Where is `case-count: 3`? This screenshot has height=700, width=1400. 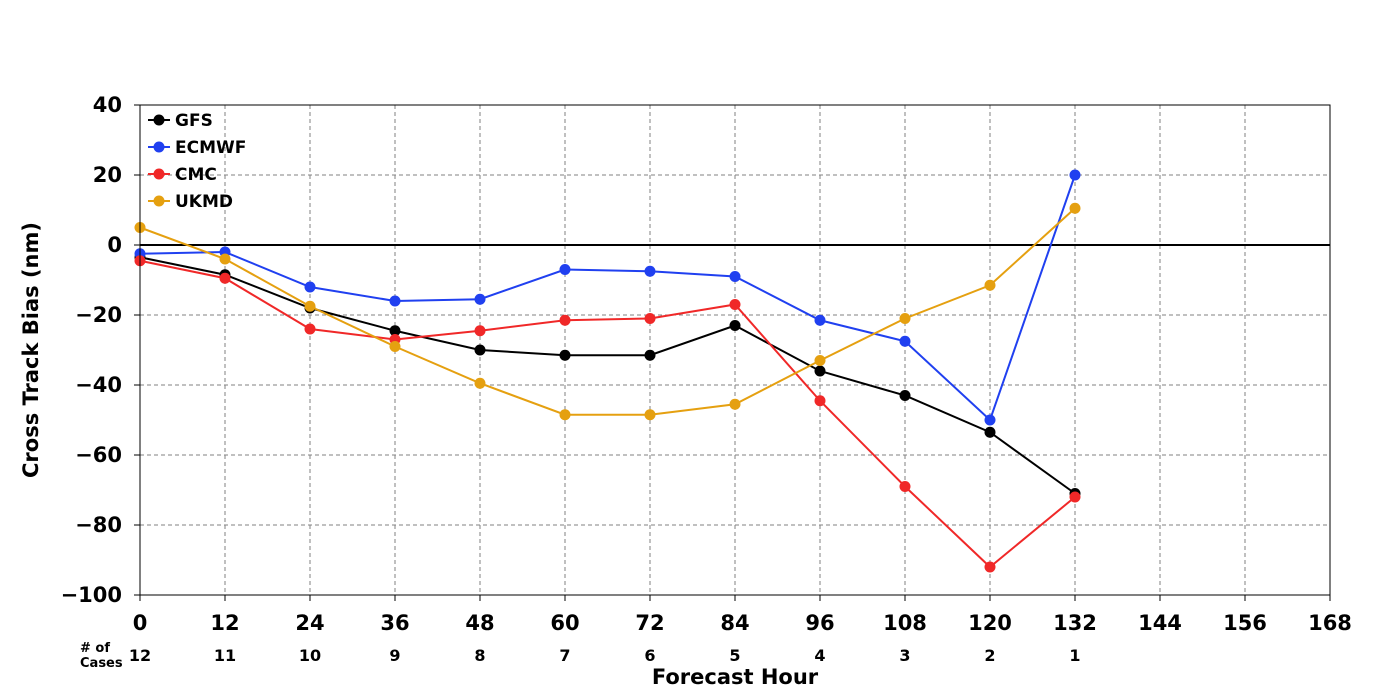 case-count: 3 is located at coordinates (904, 655).